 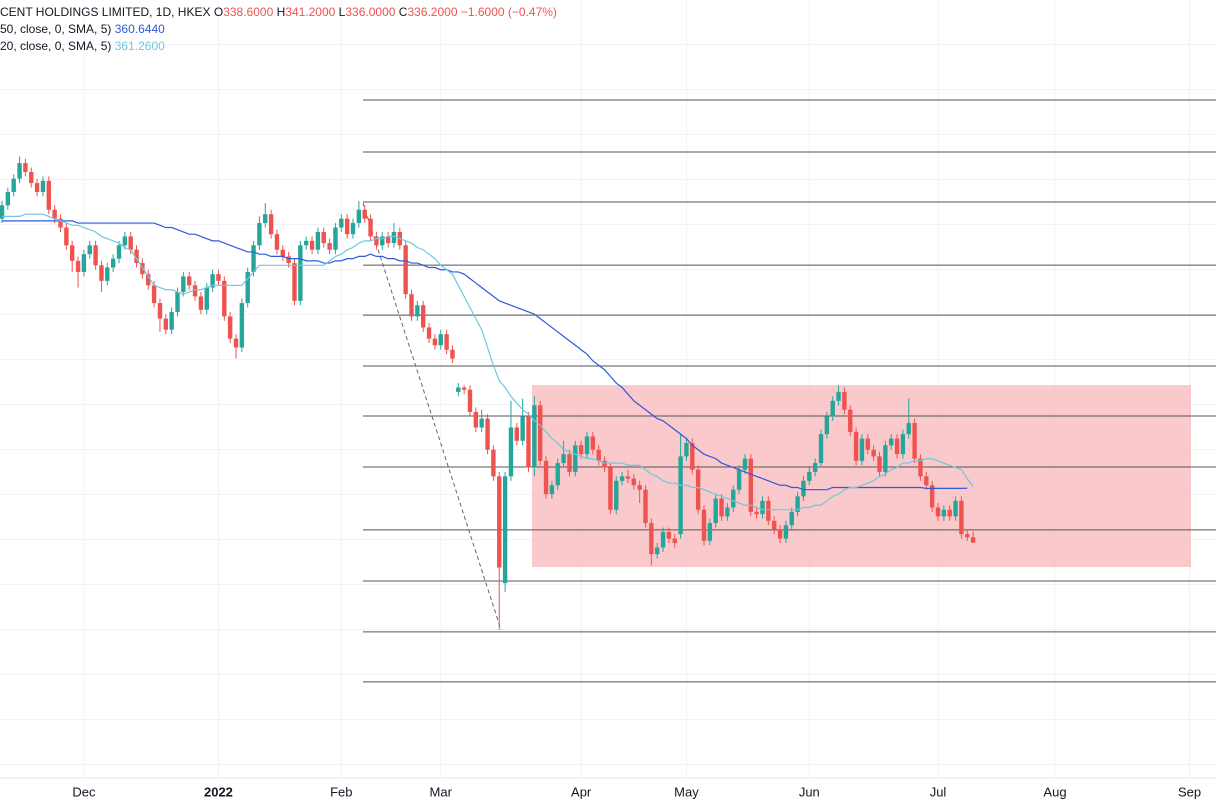 I want to click on indicator-name: 50, close, 0, SMA, 5), so click(x=56, y=29).